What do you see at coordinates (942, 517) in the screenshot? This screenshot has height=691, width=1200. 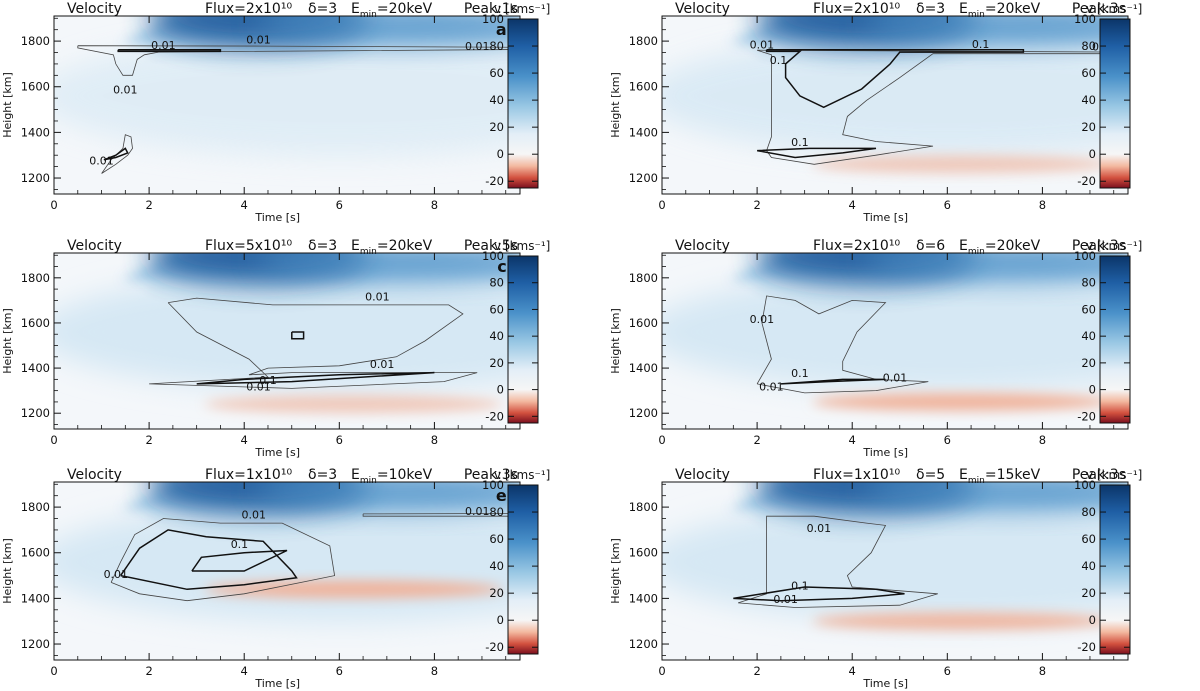 I see `heatmap-blue-band` at bounding box center [942, 517].